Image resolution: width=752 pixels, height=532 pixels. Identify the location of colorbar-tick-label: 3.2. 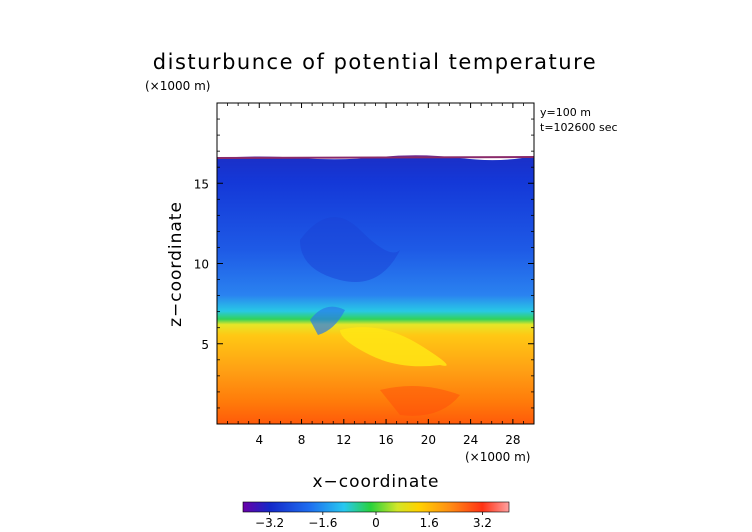
(482, 523).